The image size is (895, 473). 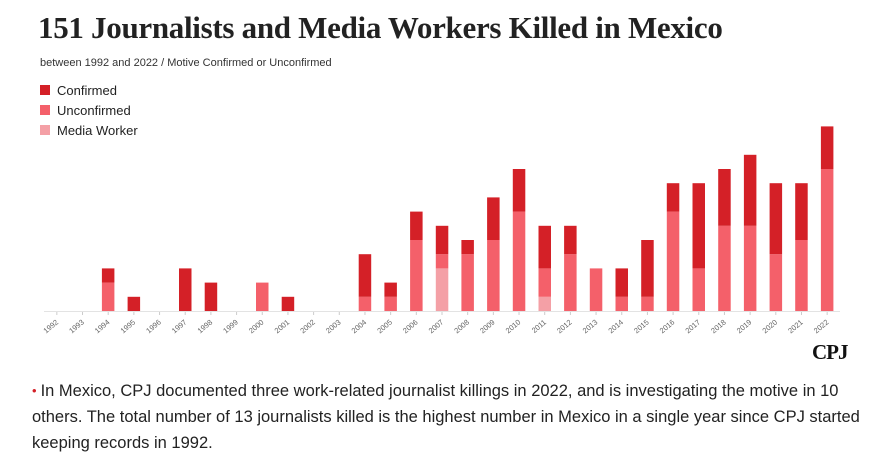 I want to click on bar-2009-confirmed, so click(x=493, y=218).